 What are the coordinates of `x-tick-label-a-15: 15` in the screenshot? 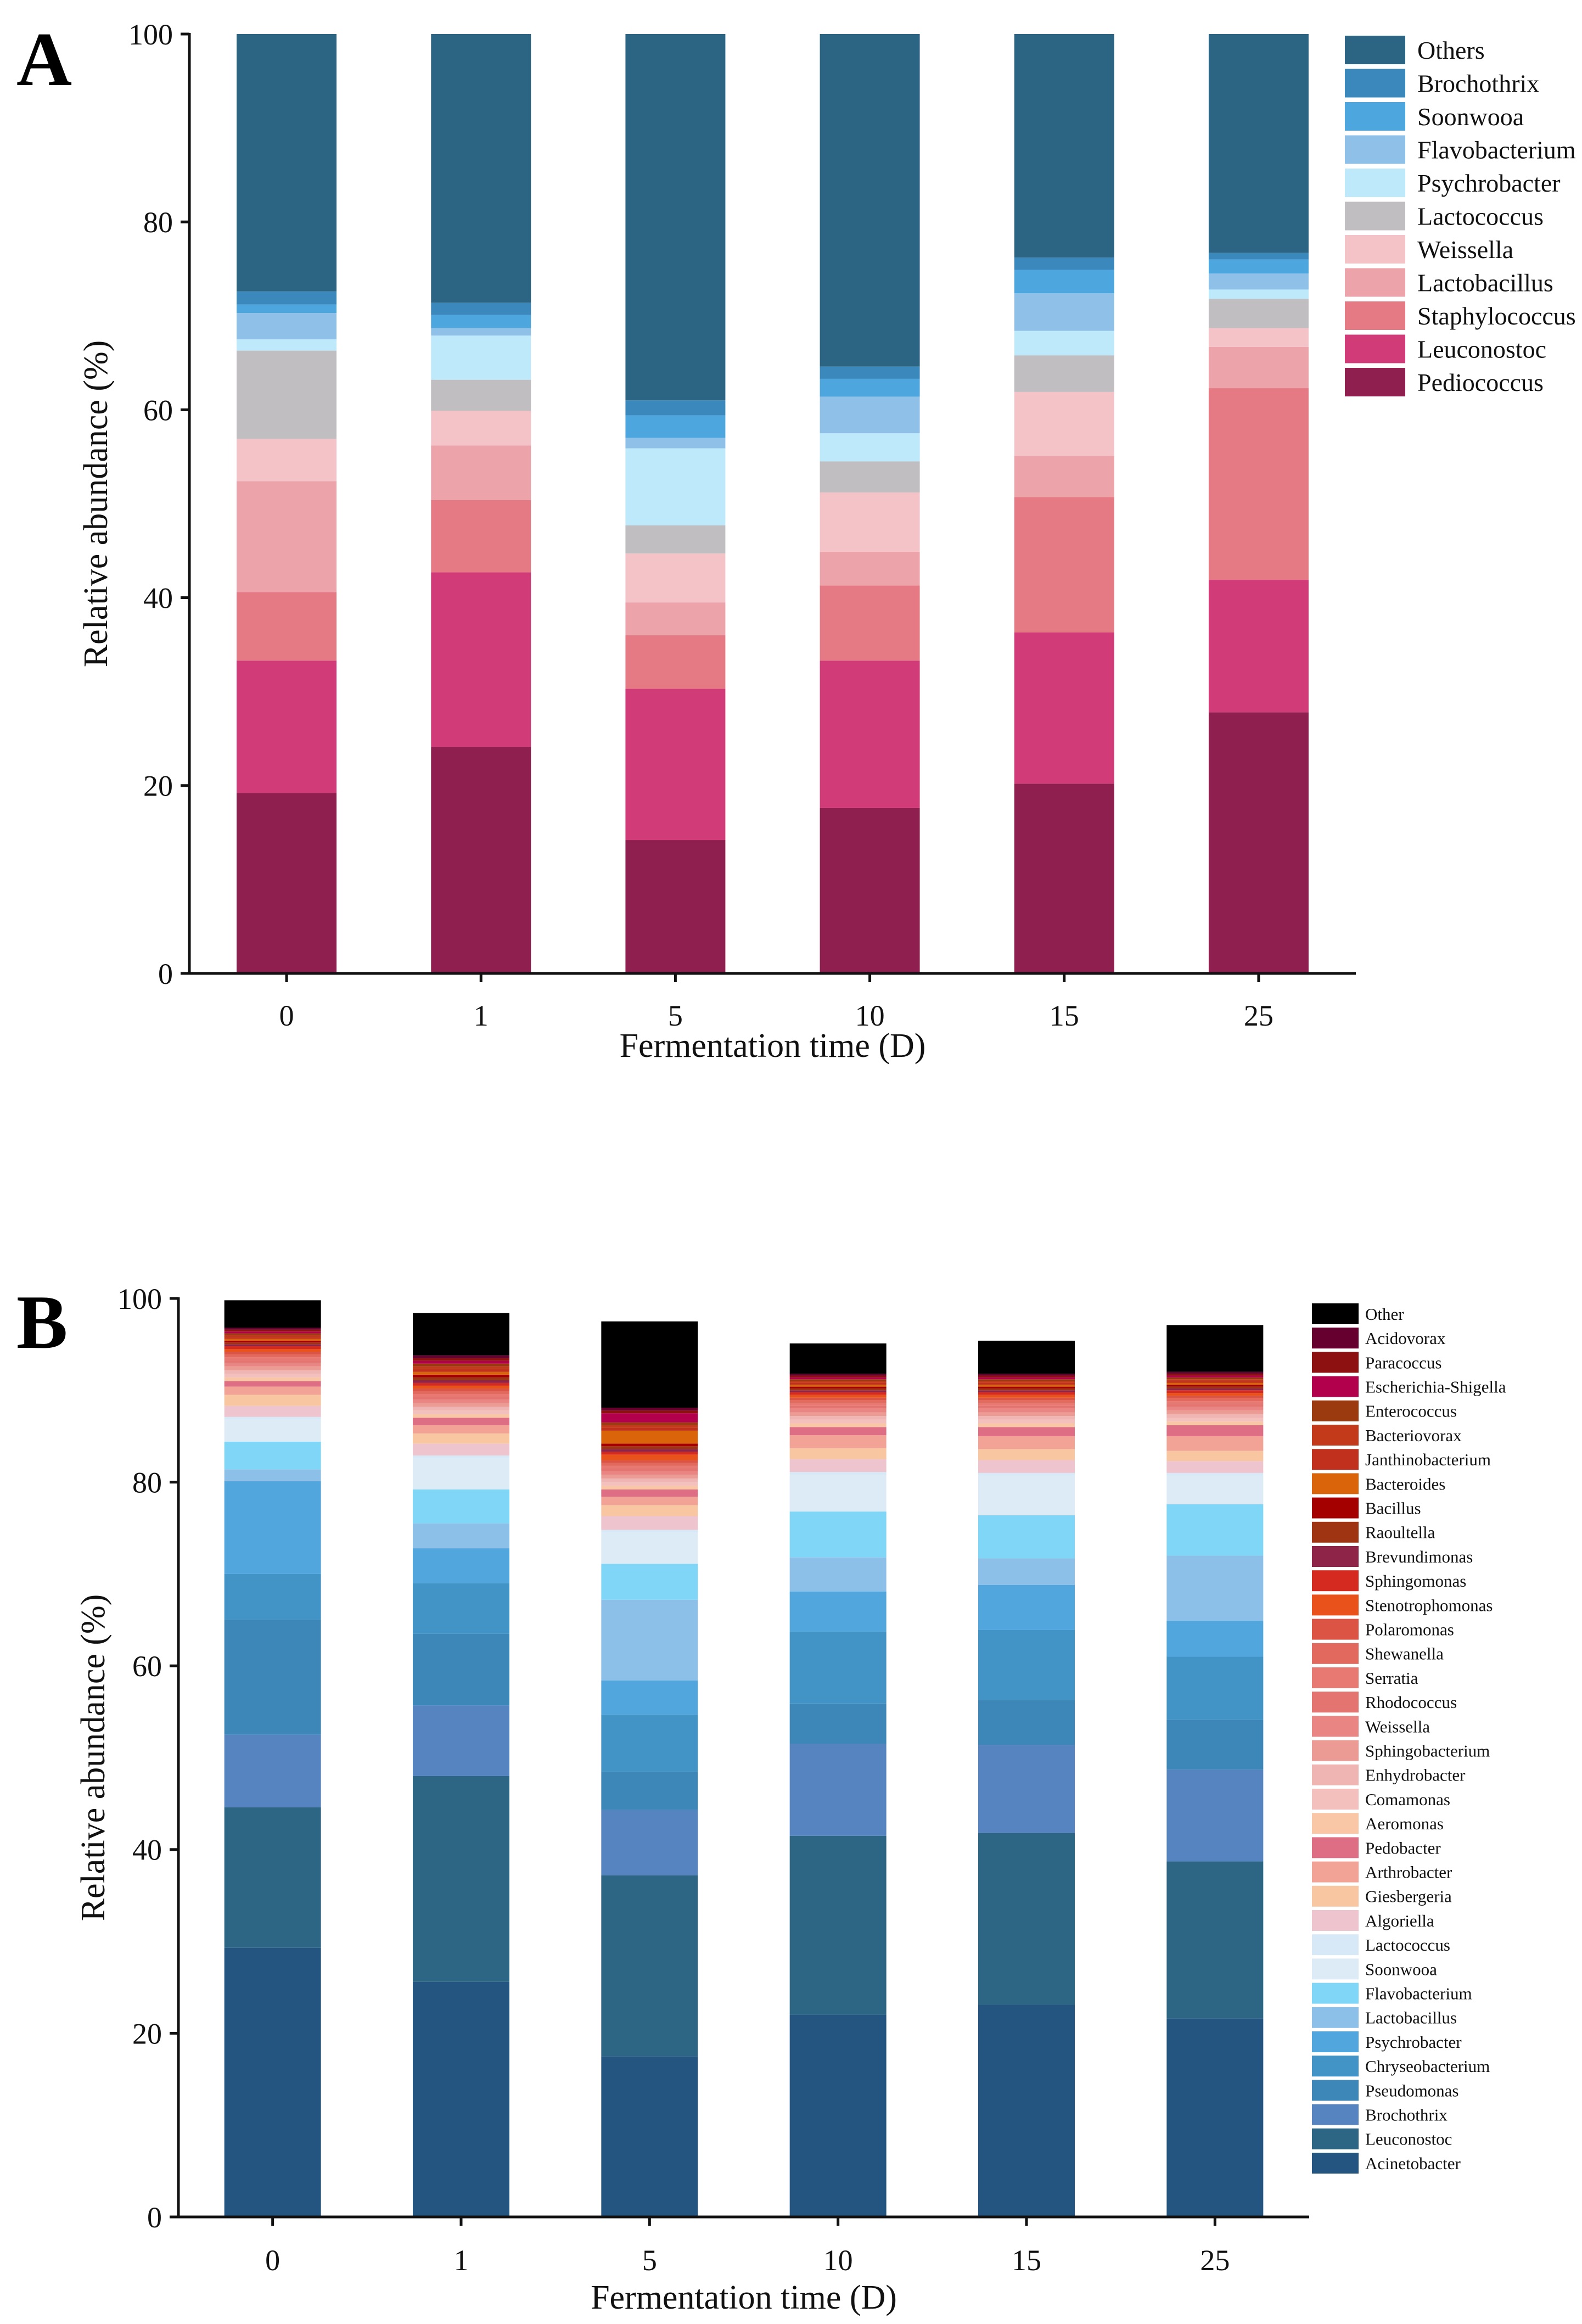 It's located at (1064, 1015).